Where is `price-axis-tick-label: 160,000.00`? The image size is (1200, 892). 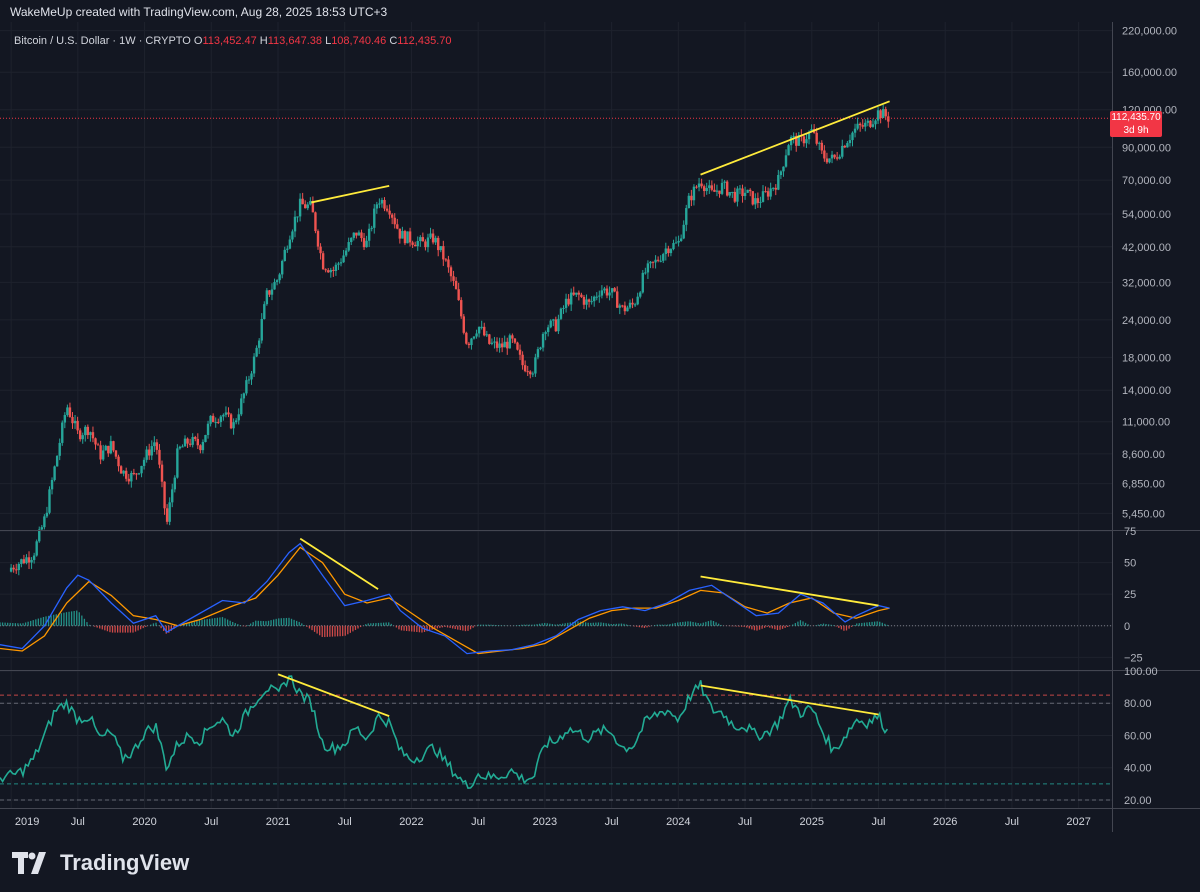
price-axis-tick-label: 160,000.00 is located at coordinates (1149, 73).